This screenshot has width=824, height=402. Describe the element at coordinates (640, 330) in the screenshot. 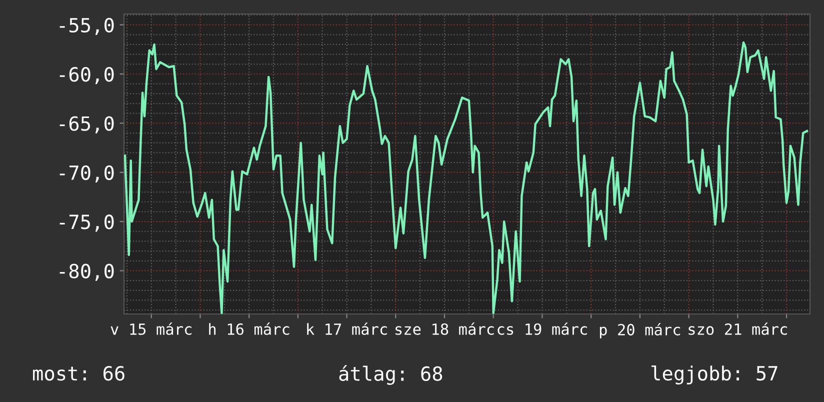

I see `x-tick-label: p 20 márc` at that location.